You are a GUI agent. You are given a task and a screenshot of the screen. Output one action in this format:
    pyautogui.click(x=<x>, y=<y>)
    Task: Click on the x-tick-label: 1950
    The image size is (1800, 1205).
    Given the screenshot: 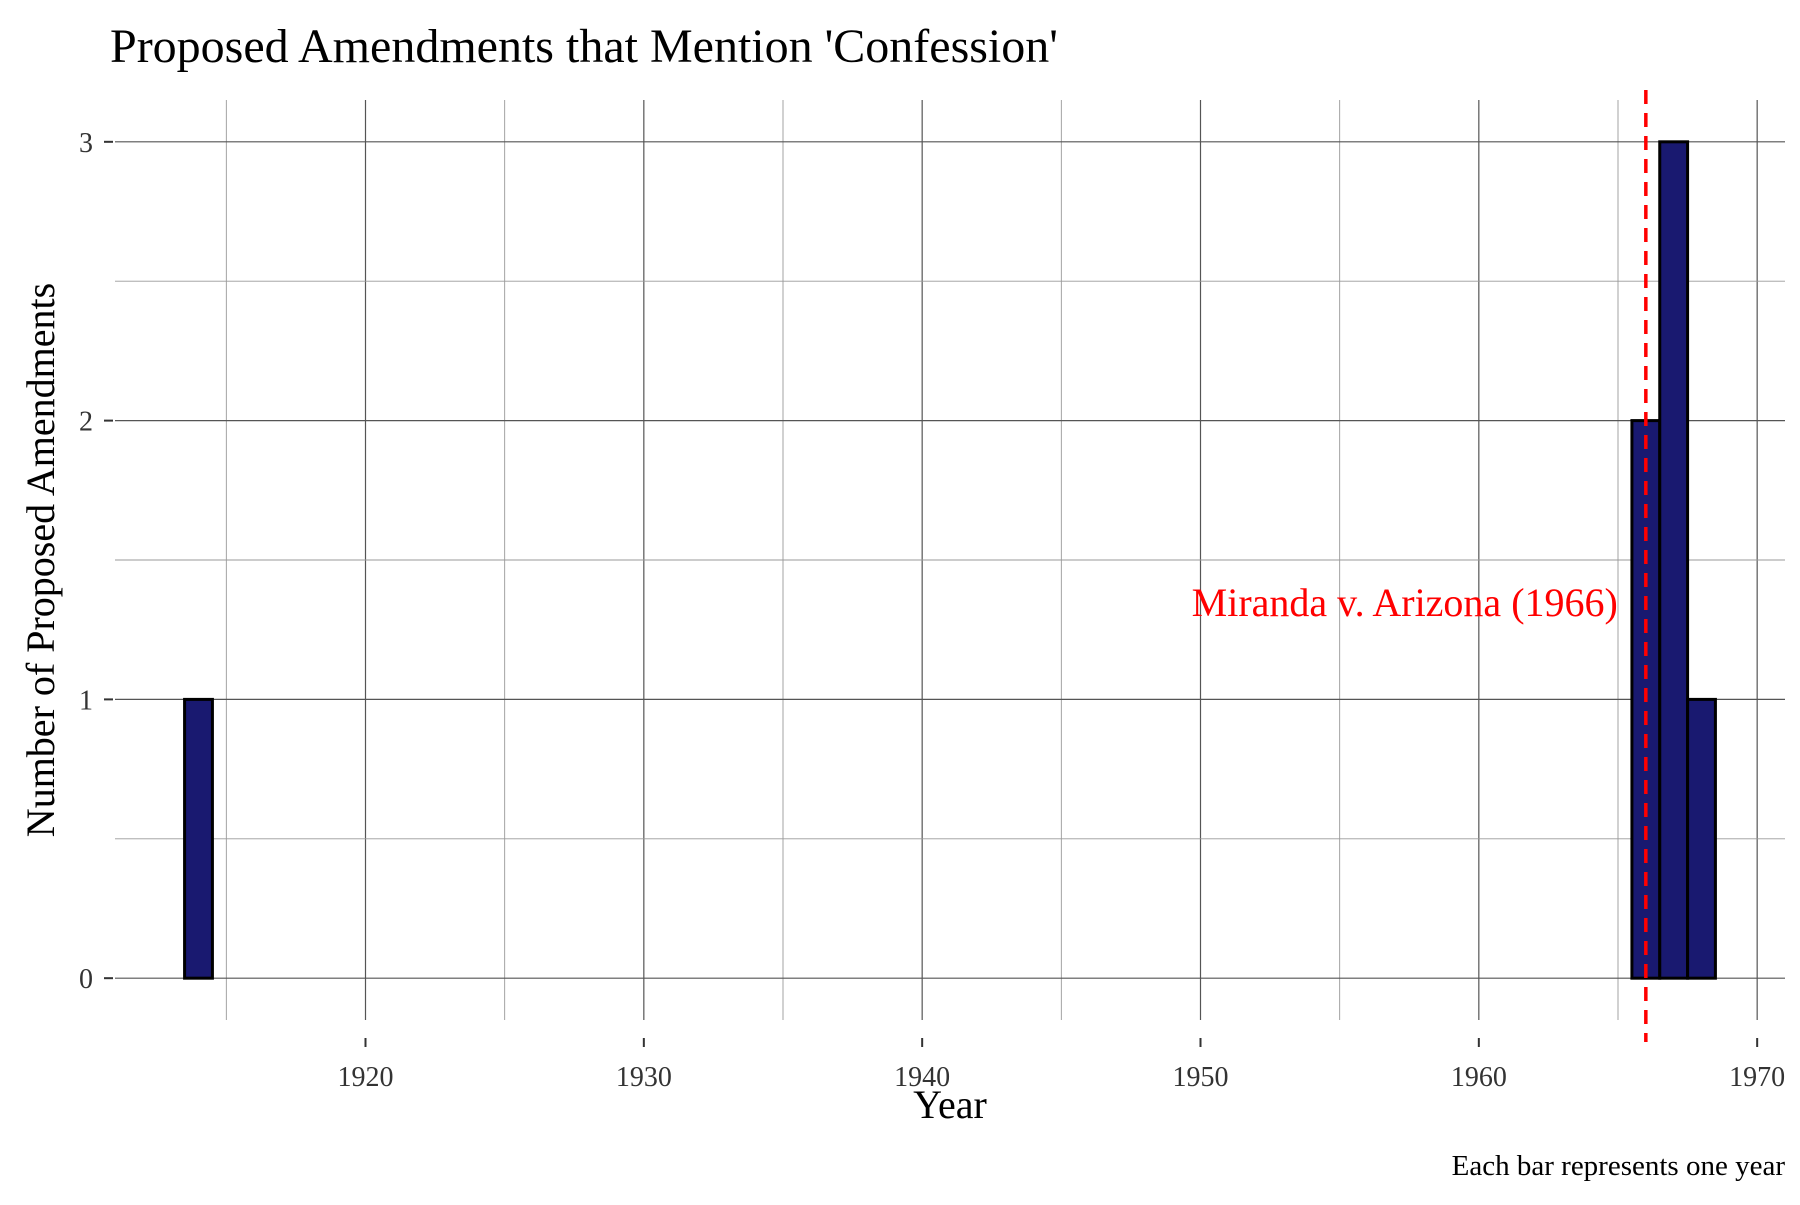 What is the action you would take?
    pyautogui.click(x=1201, y=1077)
    